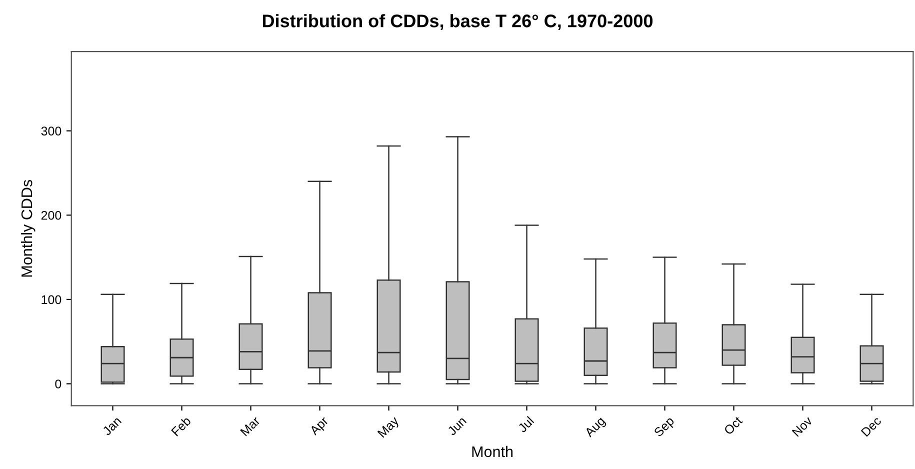 Image resolution: width=915 pixels, height=469 pixels. Describe the element at coordinates (250, 426) in the screenshot. I see `x-tick-label: Mar` at that location.